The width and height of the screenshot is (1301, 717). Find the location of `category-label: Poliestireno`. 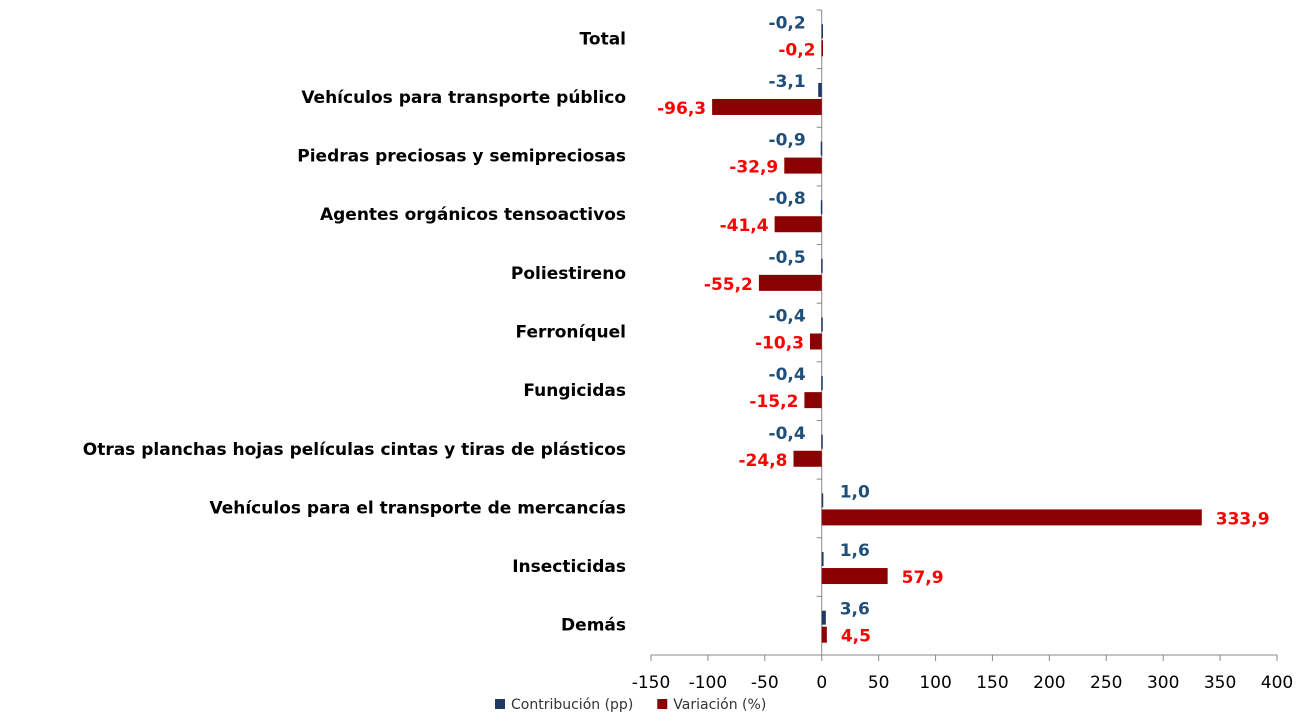

category-label: Poliestireno is located at coordinates (568, 274).